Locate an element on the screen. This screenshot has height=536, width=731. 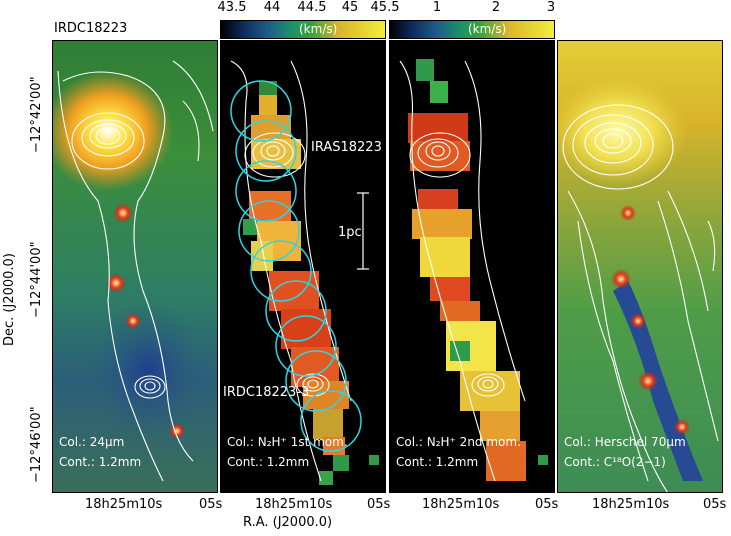
colorbar-velocity-unit: (km/s) is located at coordinates (318, 29).